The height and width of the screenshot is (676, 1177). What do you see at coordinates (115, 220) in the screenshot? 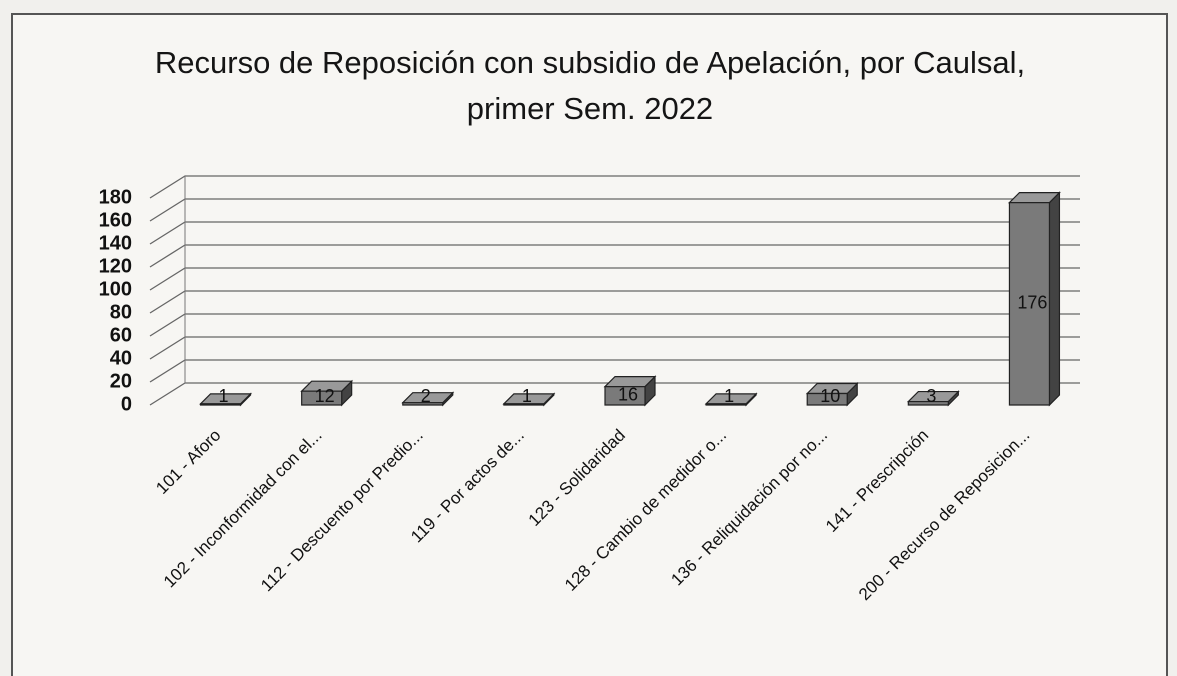
I see `y-tick-label: 160` at bounding box center [115, 220].